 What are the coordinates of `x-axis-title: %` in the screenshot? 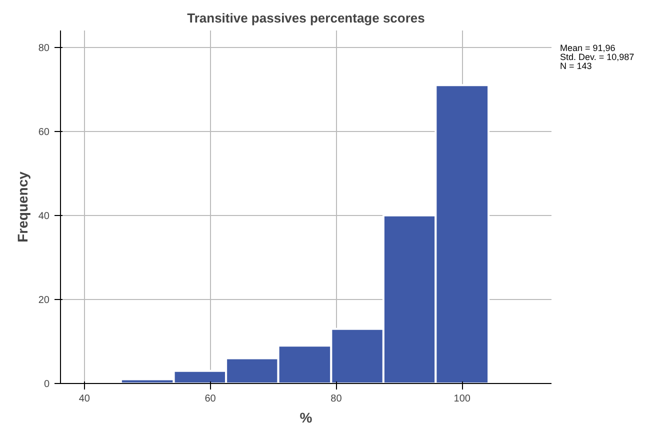 It's located at (306, 418).